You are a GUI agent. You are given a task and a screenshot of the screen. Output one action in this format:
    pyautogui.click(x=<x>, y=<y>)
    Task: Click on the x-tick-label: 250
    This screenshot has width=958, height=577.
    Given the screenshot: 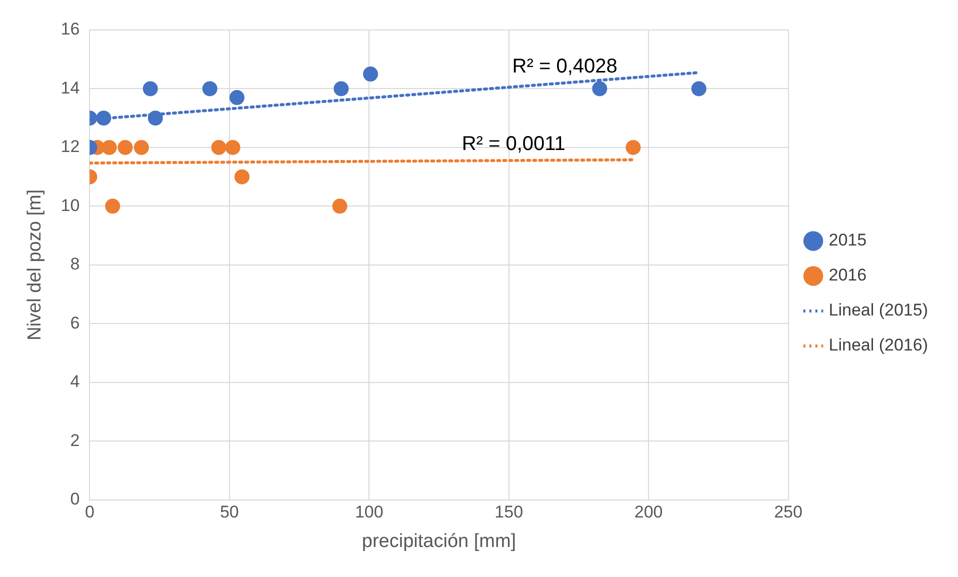 What is the action you would take?
    pyautogui.click(x=788, y=512)
    